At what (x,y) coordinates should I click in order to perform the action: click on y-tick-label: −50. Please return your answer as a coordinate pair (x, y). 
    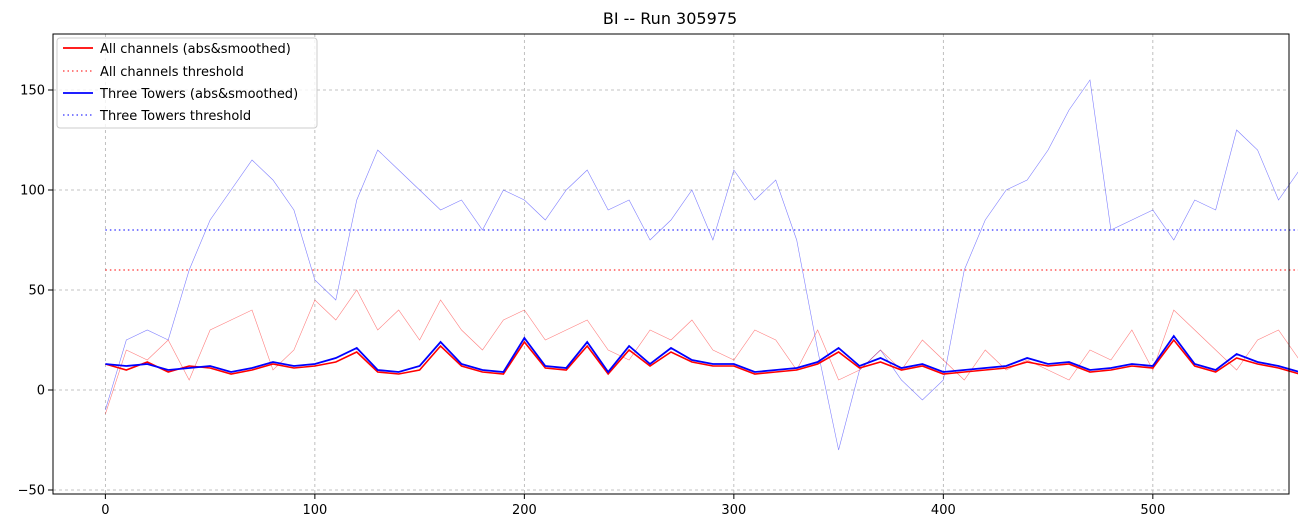
    Looking at the image, I should click on (31, 491).